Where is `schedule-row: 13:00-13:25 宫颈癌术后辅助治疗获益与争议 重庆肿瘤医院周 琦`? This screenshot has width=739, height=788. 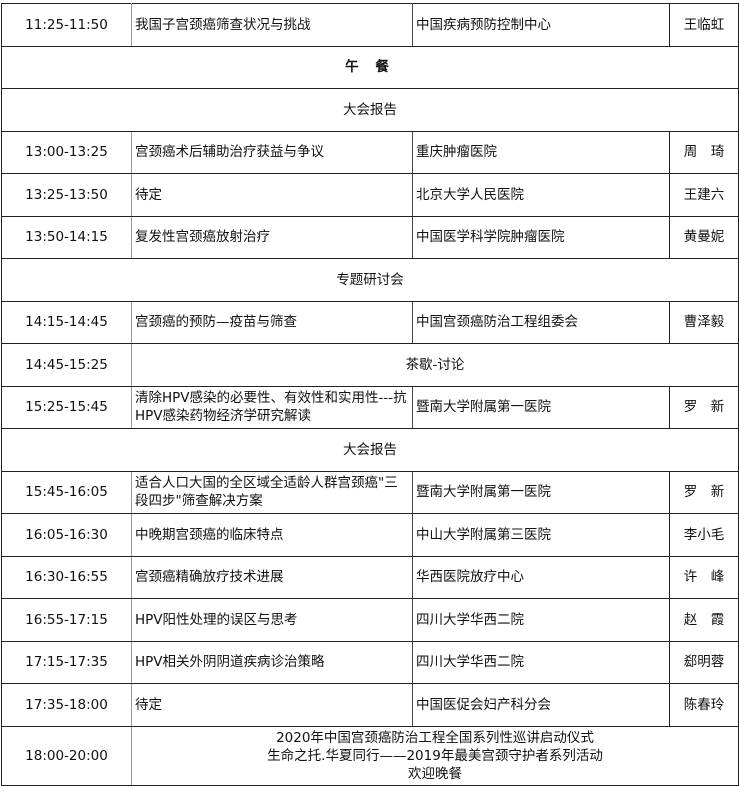 schedule-row: 13:00-13:25 宫颈癌术后辅助治疗获益与争议 重庆肿瘤医院周 琦 is located at coordinates (370, 152).